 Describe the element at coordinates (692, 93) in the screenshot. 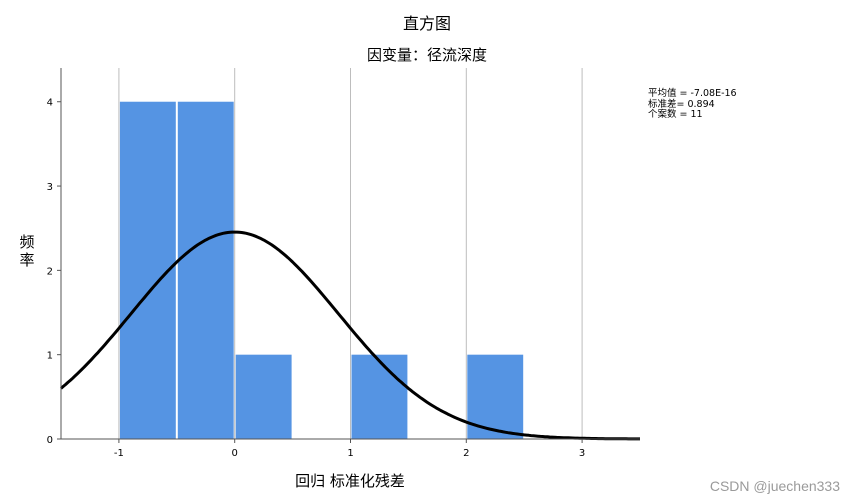

I see `stats-mean: 平均值 = -7.08E-16` at that location.